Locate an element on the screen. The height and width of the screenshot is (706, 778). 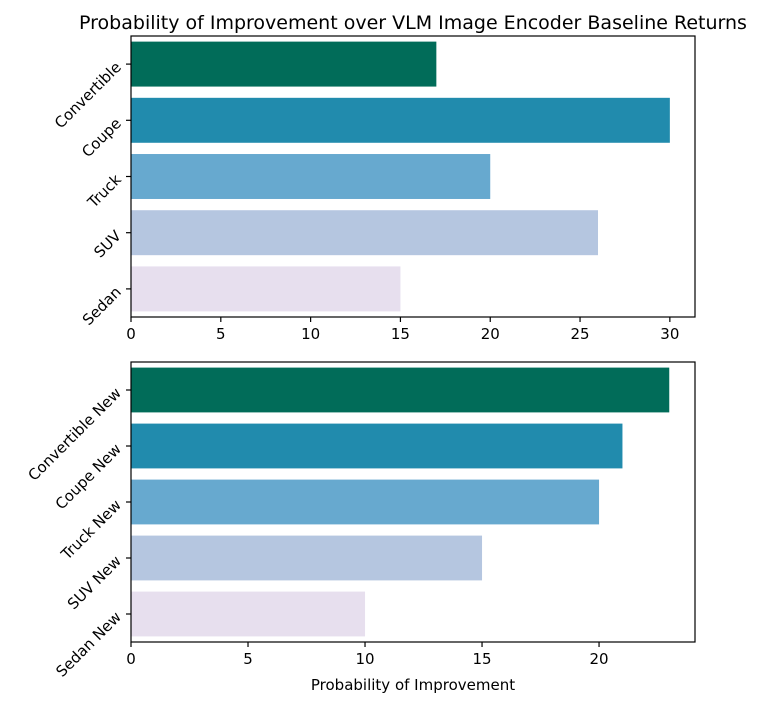
x-axis-label: Probability of Improvement is located at coordinates (413, 685).